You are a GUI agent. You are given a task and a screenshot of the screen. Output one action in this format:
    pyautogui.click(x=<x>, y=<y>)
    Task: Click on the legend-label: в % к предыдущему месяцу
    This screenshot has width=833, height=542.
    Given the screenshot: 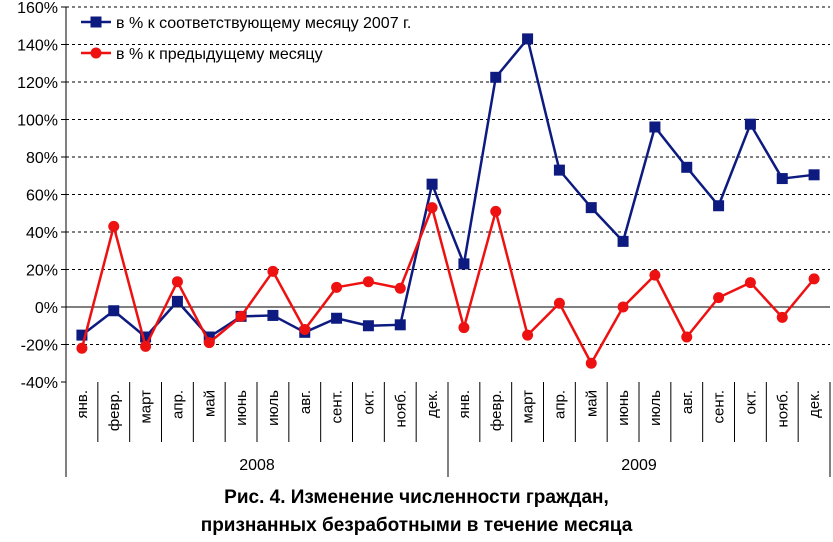 What is the action you would take?
    pyautogui.click(x=219, y=54)
    